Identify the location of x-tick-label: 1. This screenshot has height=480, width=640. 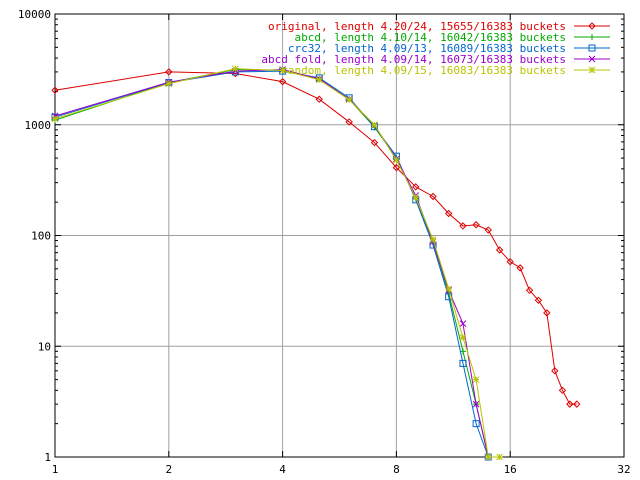
(55, 469).